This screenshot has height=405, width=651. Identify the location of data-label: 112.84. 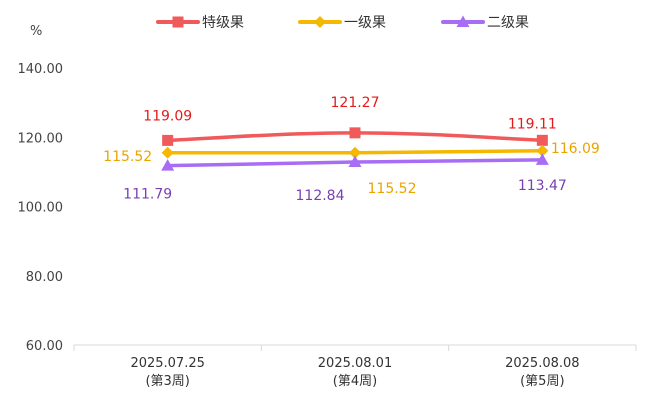
(320, 196).